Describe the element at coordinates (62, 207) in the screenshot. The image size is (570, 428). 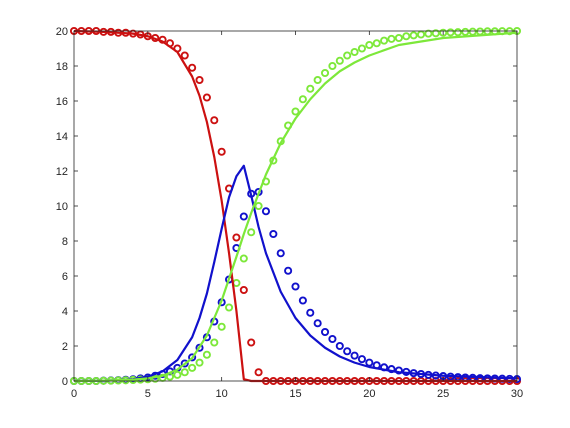
I see `y-tick-label: 10` at that location.